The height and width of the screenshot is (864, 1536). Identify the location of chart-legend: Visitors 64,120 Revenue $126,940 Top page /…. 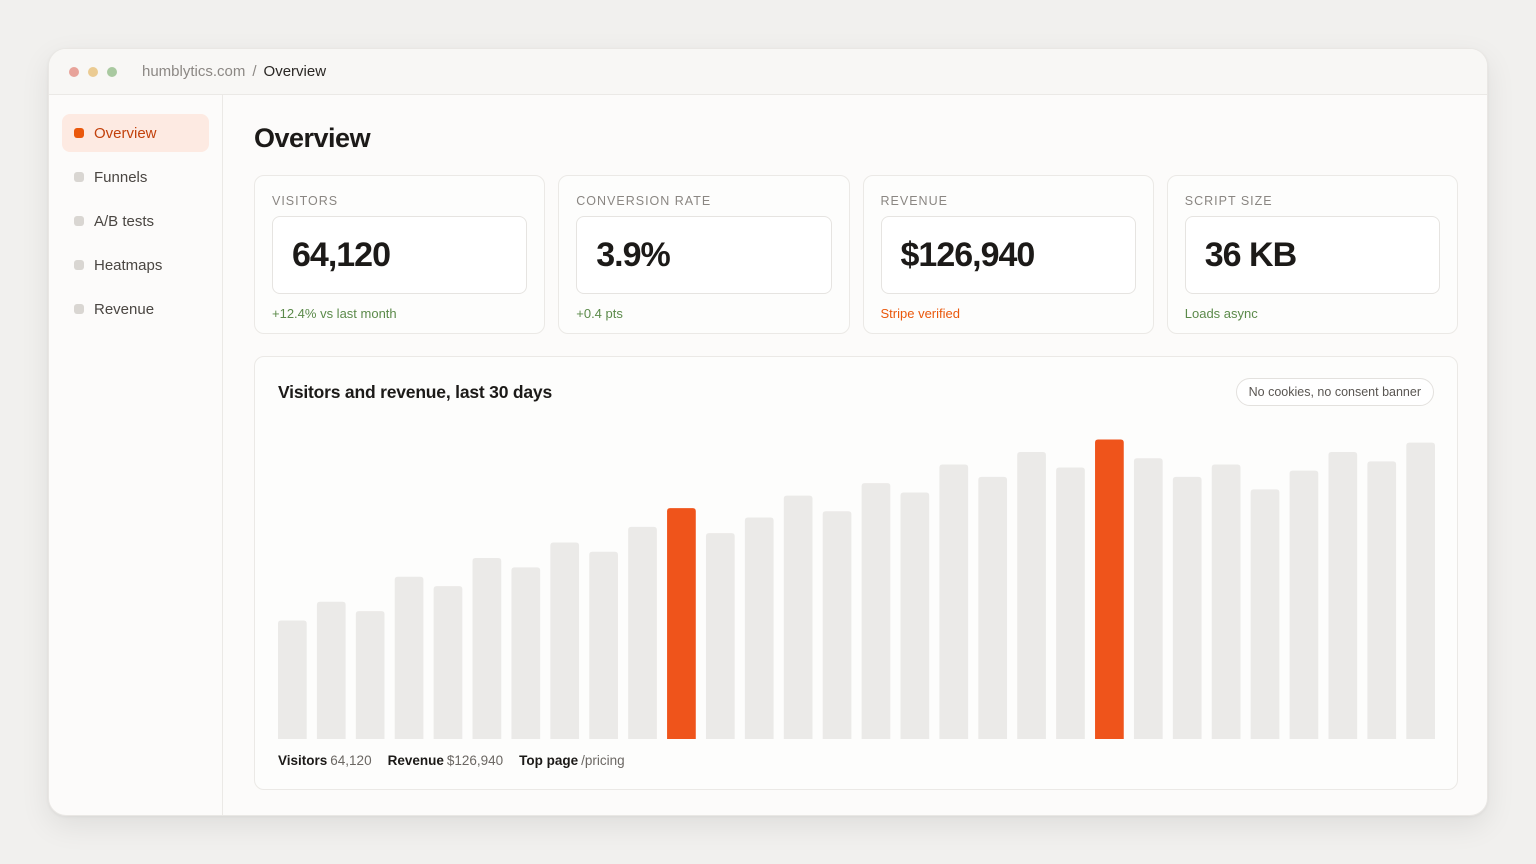
(451, 760).